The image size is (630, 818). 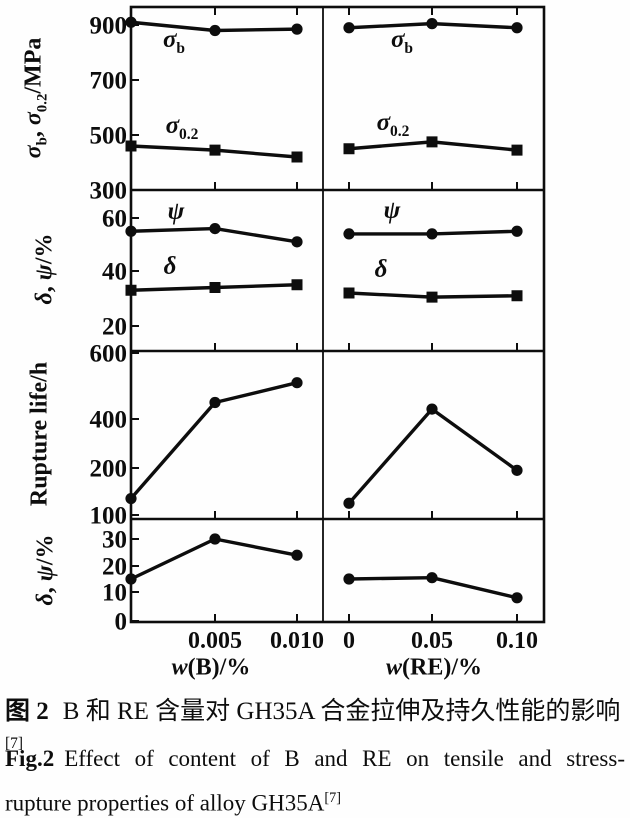 What do you see at coordinates (39, 434) in the screenshot?
I see `y-axis-title-rupture-life: Rupture life/h` at bounding box center [39, 434].